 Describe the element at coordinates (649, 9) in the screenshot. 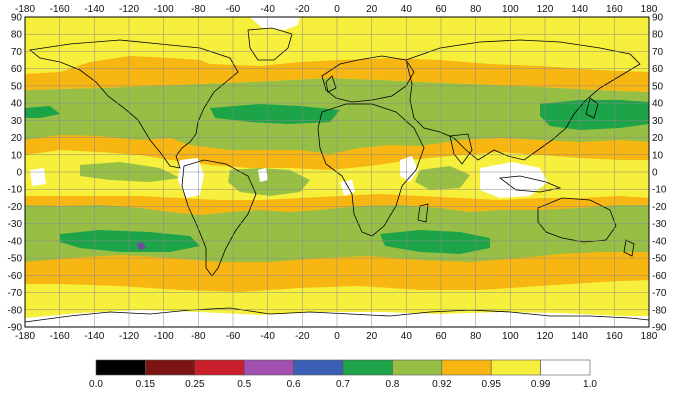

I see `lon-tick-top: 180` at that location.